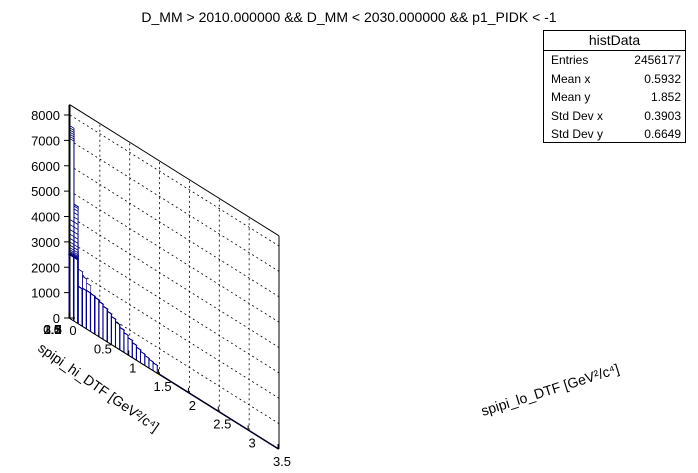 The height and width of the screenshot is (473, 698). I want to click on y-tick-label: 2.5, so click(53, 329).